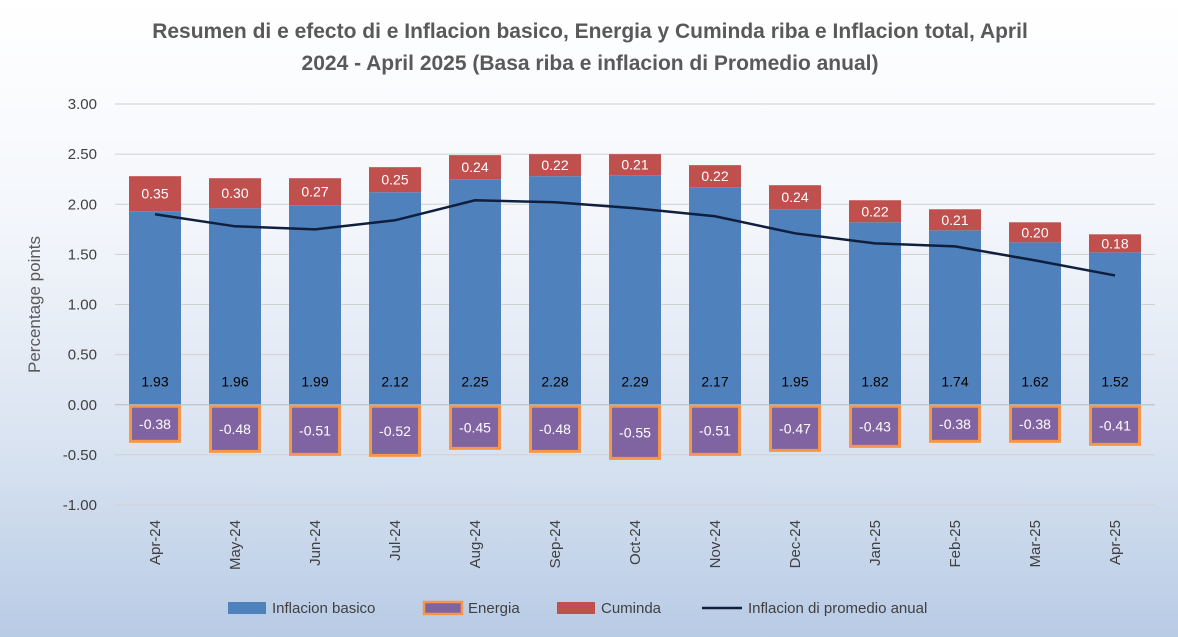  Describe the element at coordinates (795, 544) in the screenshot. I see `x-tick-label: Dec-24` at that location.